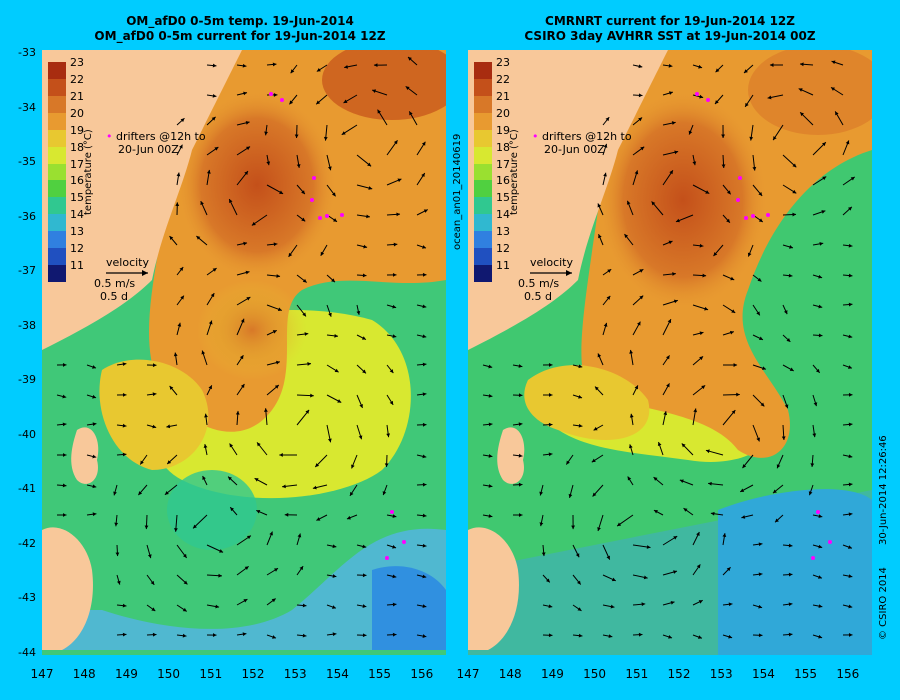 The width and height of the screenshot is (900, 700). What do you see at coordinates (27, 379) in the screenshot?
I see `latitude-tick: -39` at bounding box center [27, 379].